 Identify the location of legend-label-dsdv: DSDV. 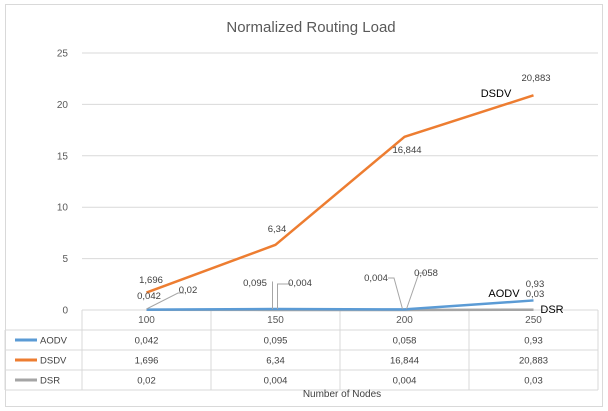
(53, 361).